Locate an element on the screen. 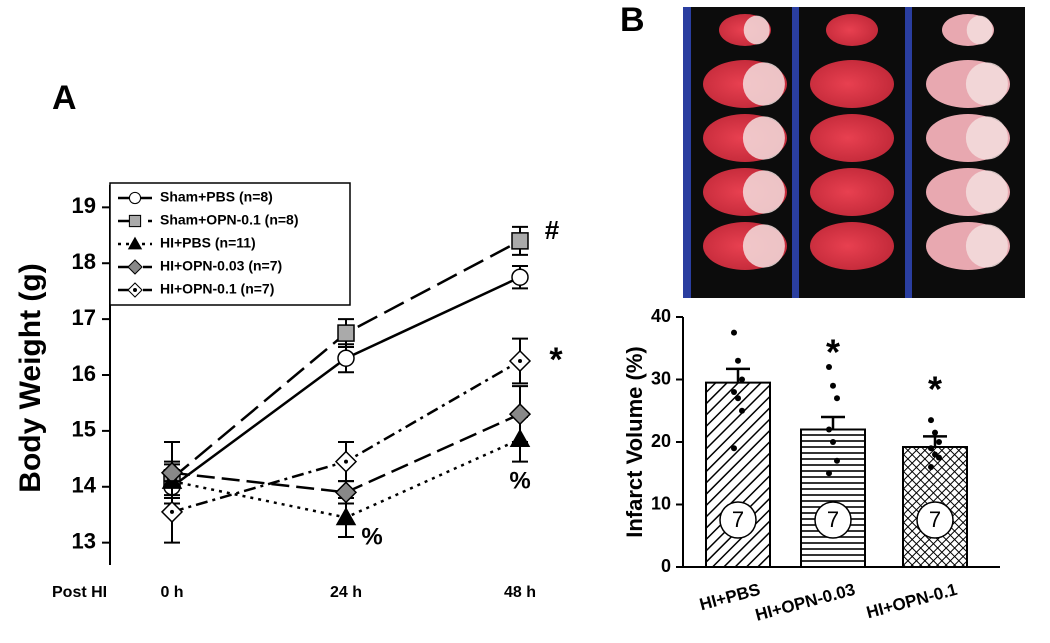 The width and height of the screenshot is (1050, 643). legend-label: HI+PBS (n=11) is located at coordinates (208, 243).